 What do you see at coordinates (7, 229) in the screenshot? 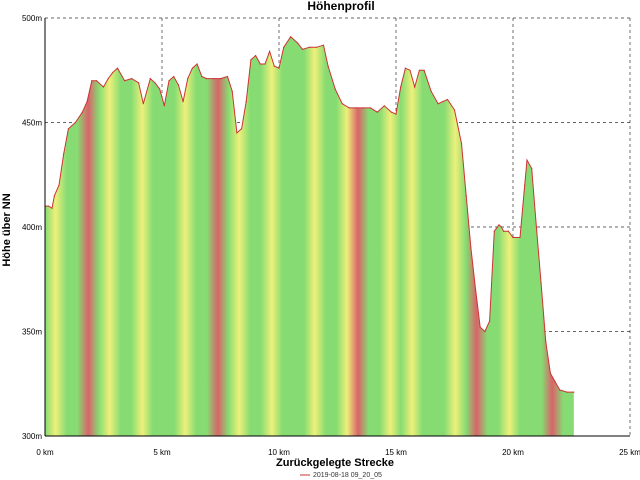
I see `y-axis-title: Höhe über NN` at bounding box center [7, 229].